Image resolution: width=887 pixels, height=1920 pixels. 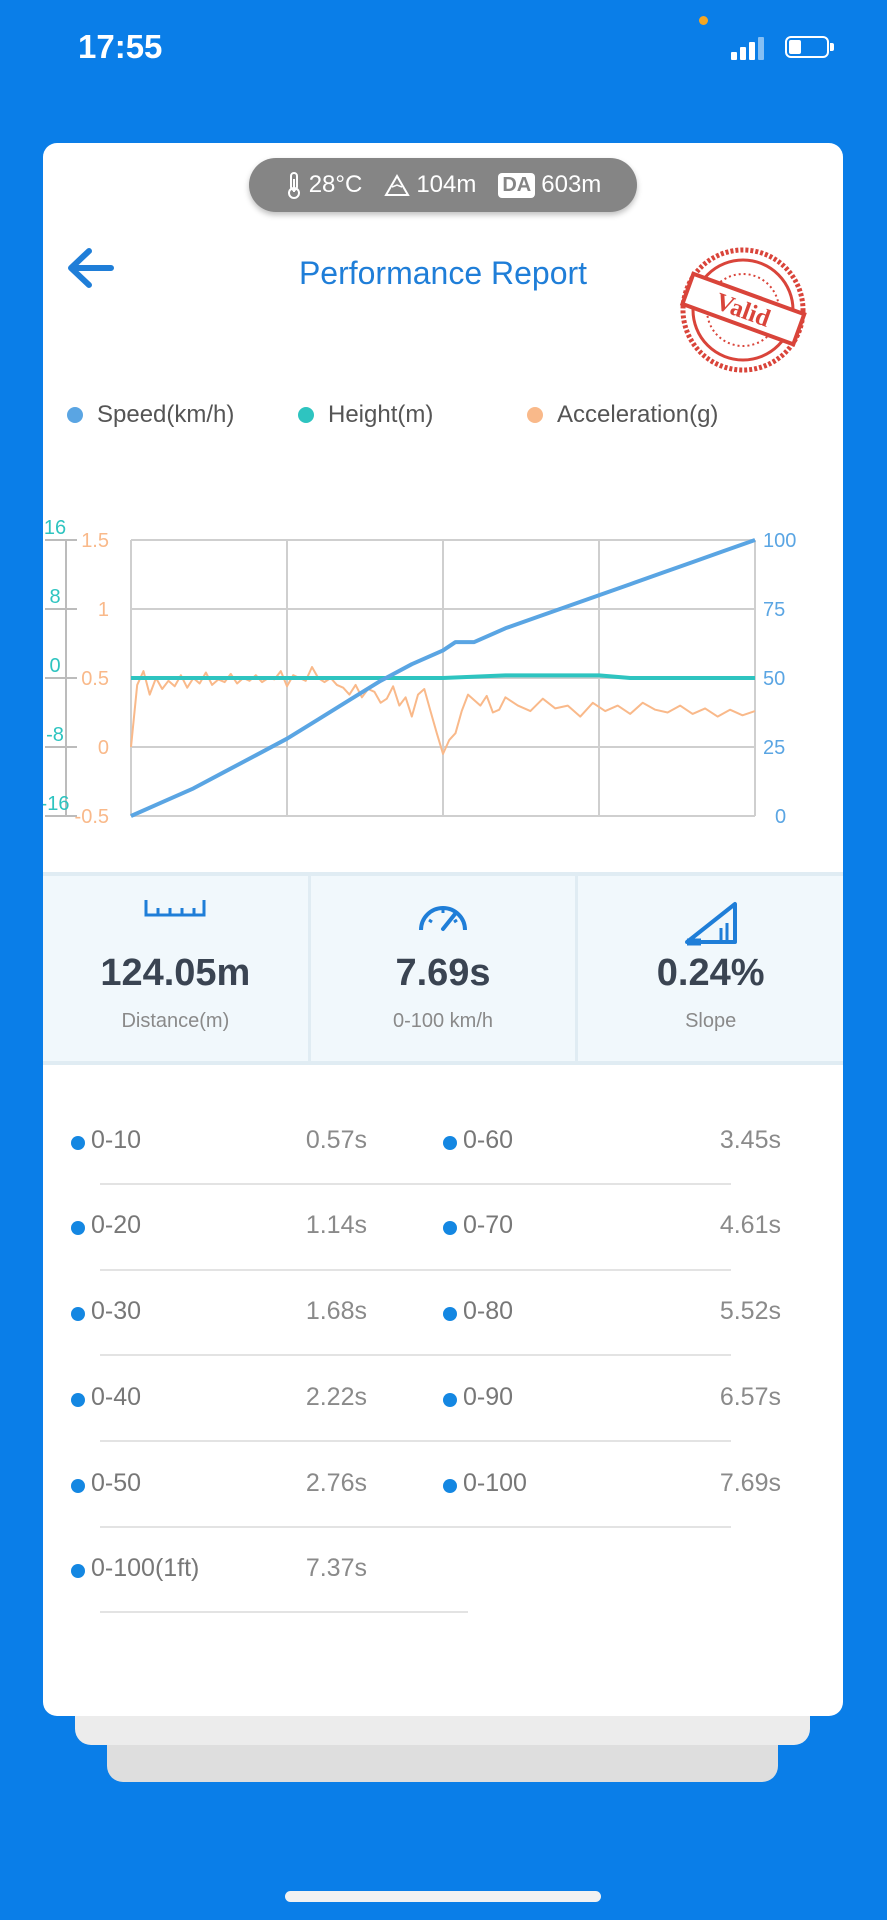 I want to click on legend-height-label: Height(m), so click(x=381, y=414).